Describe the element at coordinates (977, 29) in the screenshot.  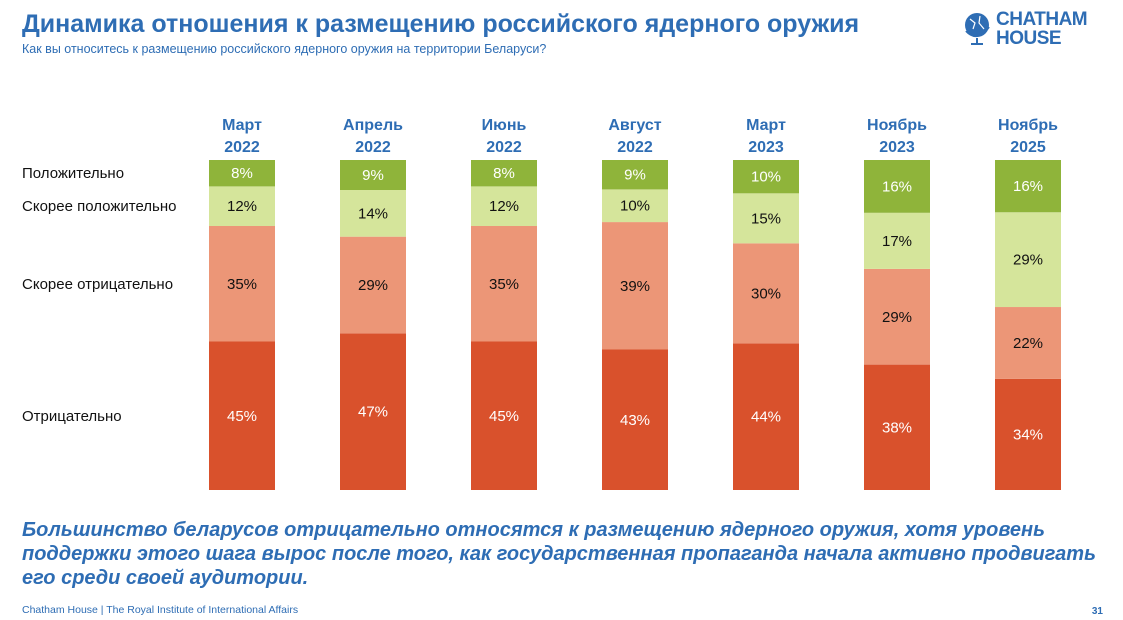
I see `globe-icon` at that location.